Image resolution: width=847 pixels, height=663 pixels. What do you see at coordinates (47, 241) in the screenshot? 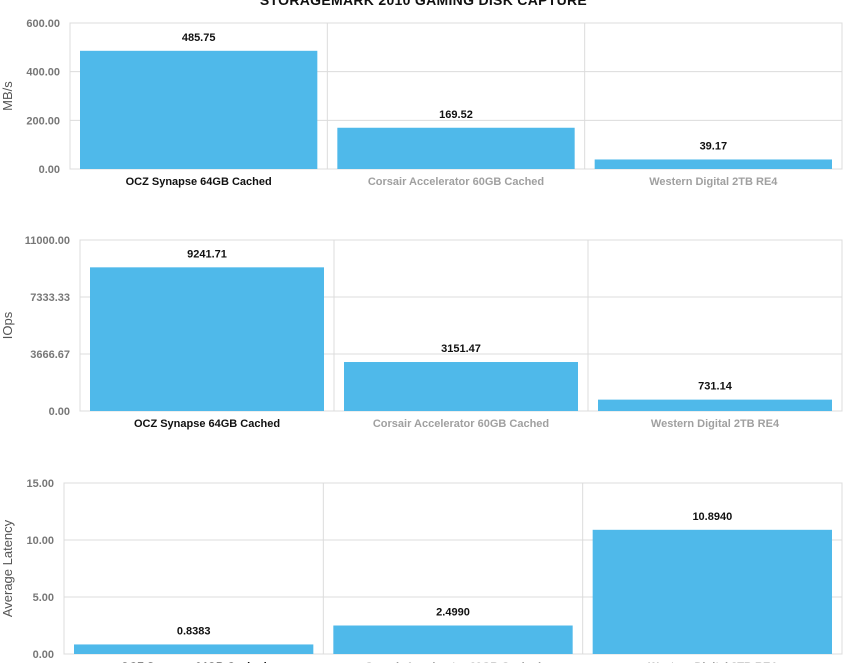
I see `chart-2-y-tick-label: 11000.00` at bounding box center [47, 241].